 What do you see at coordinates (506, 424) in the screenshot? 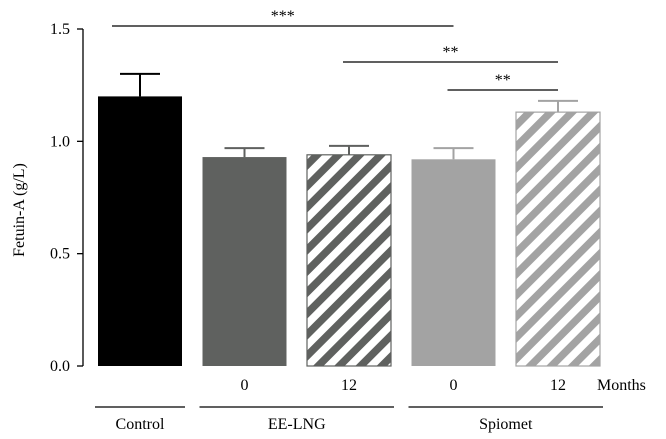
I see `group-label-2: Spiomet` at bounding box center [506, 424].